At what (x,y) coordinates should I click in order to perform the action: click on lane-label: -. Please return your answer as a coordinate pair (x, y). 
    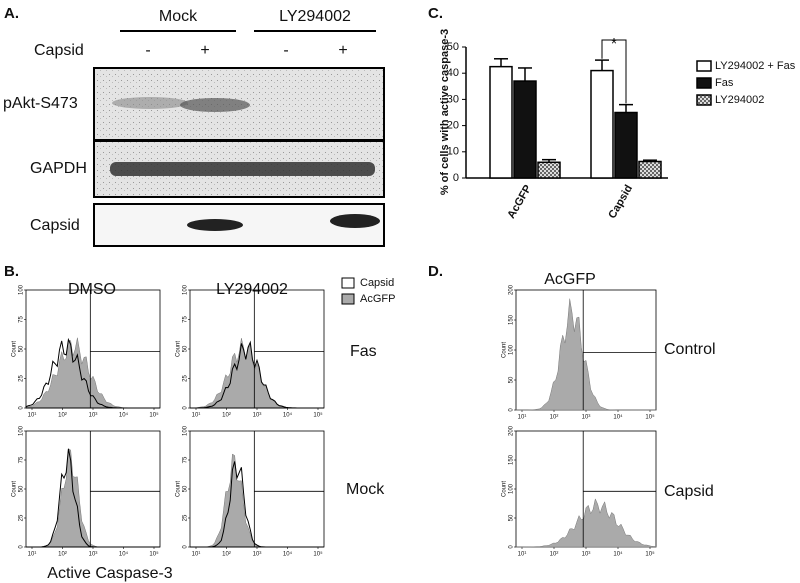
    Looking at the image, I should click on (285, 50).